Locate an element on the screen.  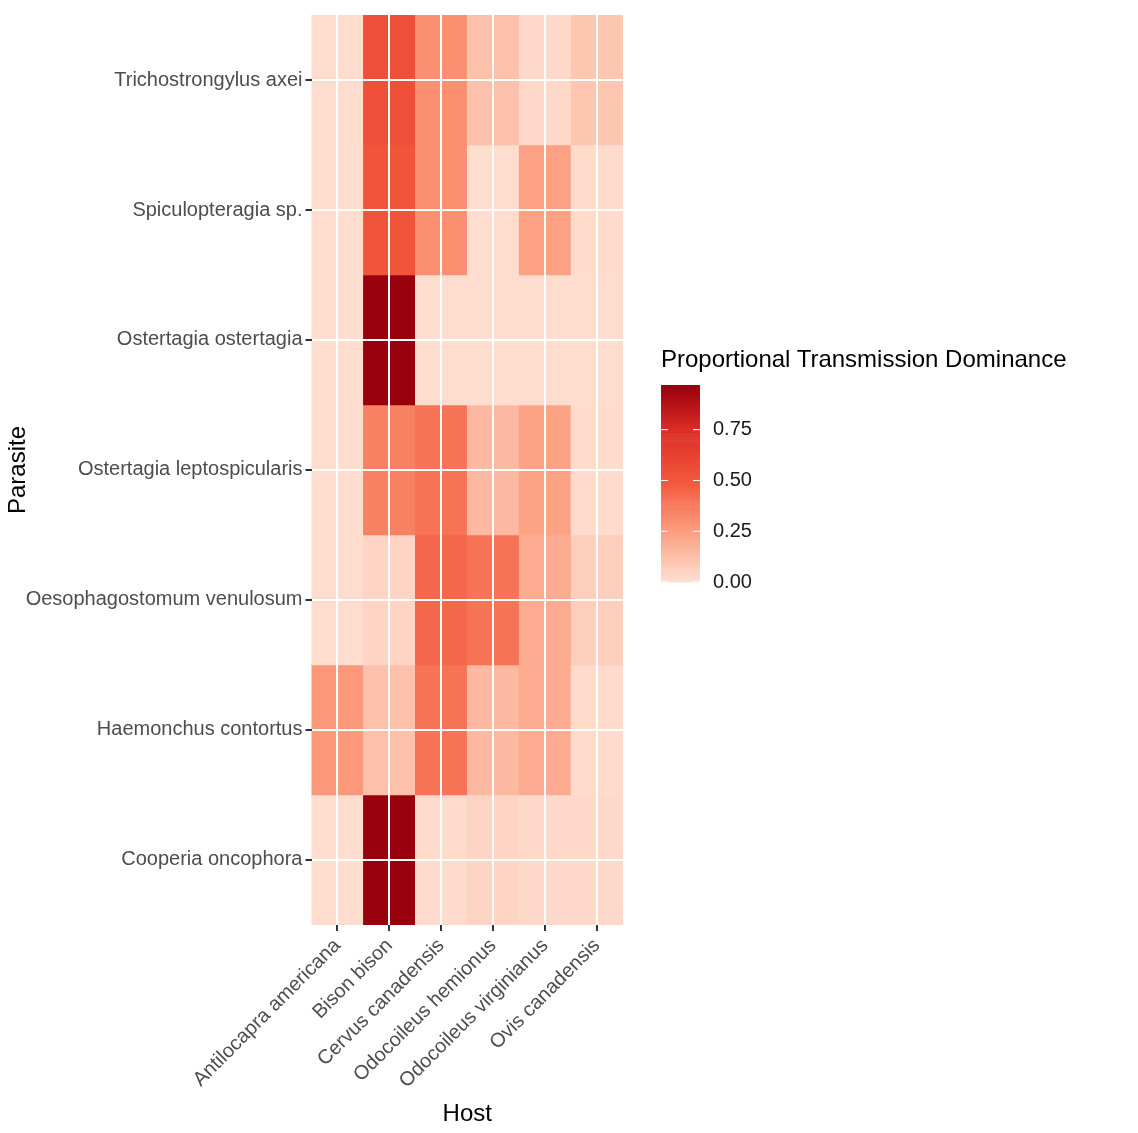
y-tick-label: Haemonchus contortus is located at coordinates (199, 728).